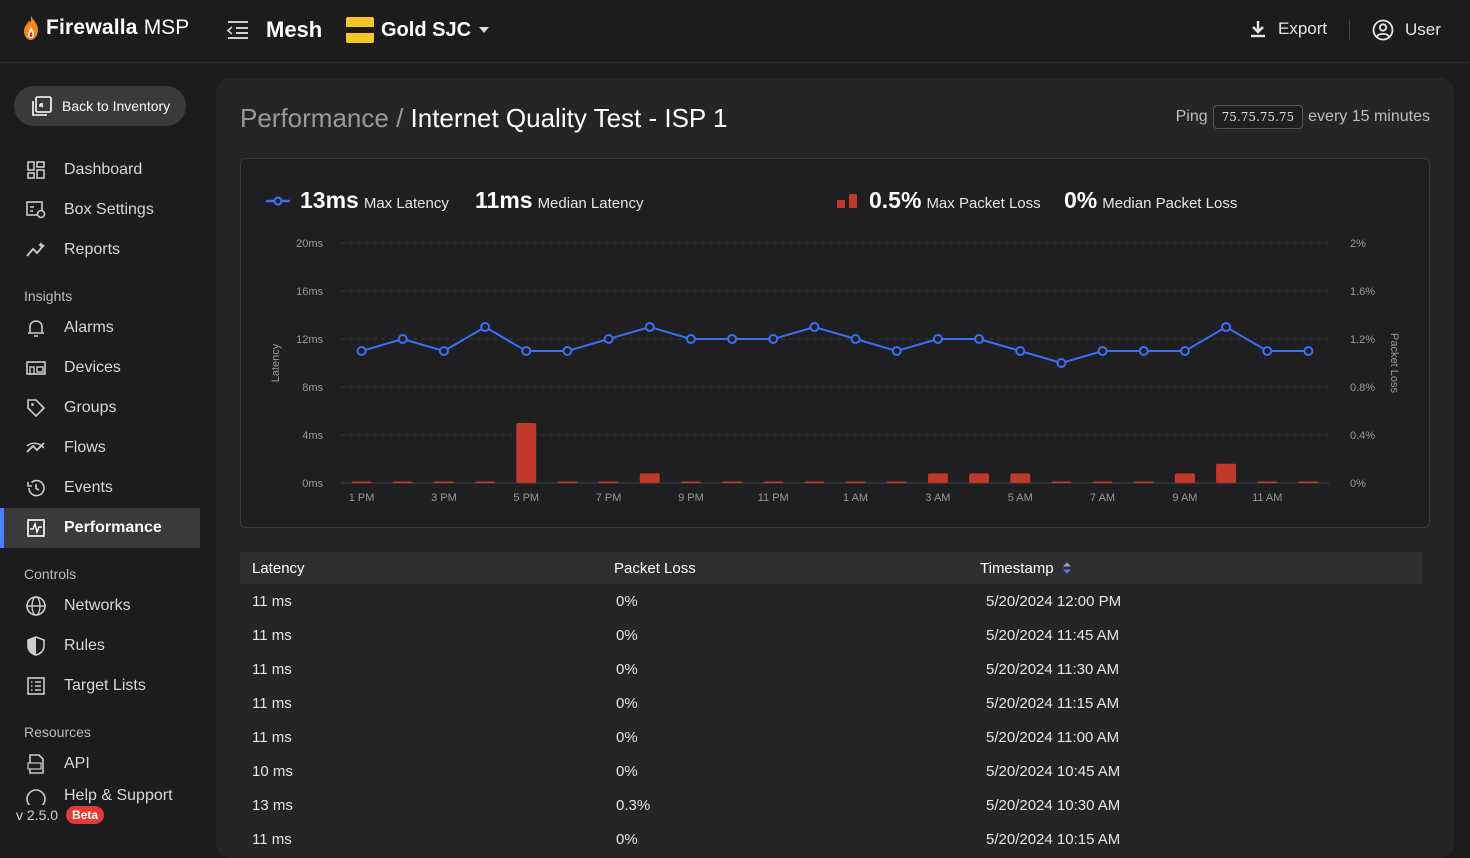  I want to click on header-timestamp-label: Timestamp, so click(1017, 568).